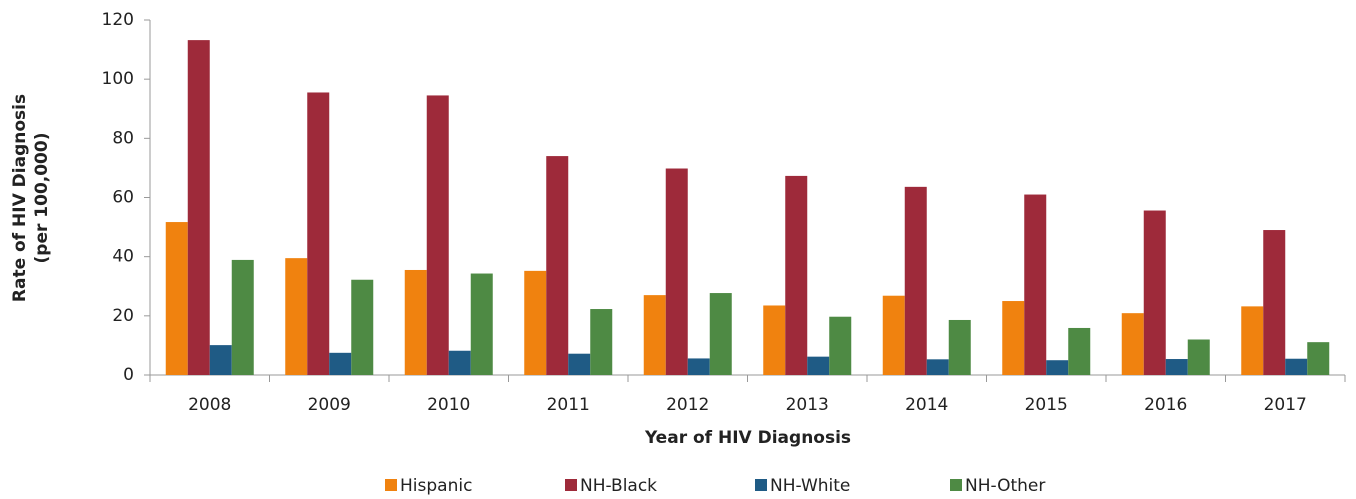 The width and height of the screenshot is (1356, 499). I want to click on x-tick-label: 2017, so click(1285, 405).